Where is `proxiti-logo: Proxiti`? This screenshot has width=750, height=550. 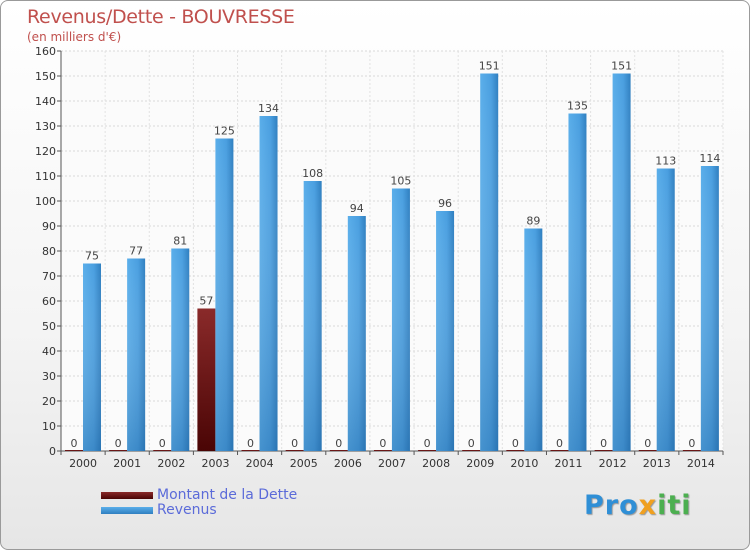
proxiti-logo: Proxiti is located at coordinates (638, 505).